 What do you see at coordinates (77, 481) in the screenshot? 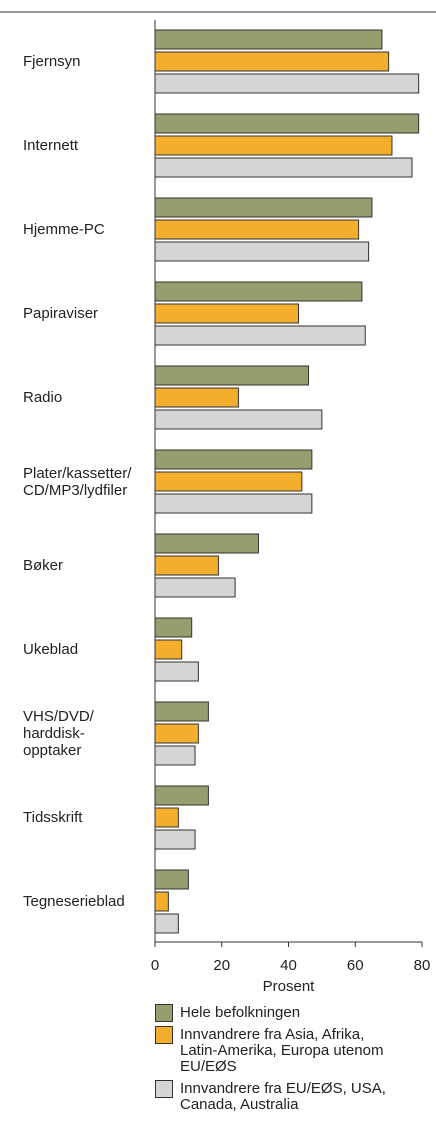
I see `category-label: Plater/kassetter/ CD/MP3/lydfiler` at bounding box center [77, 481].